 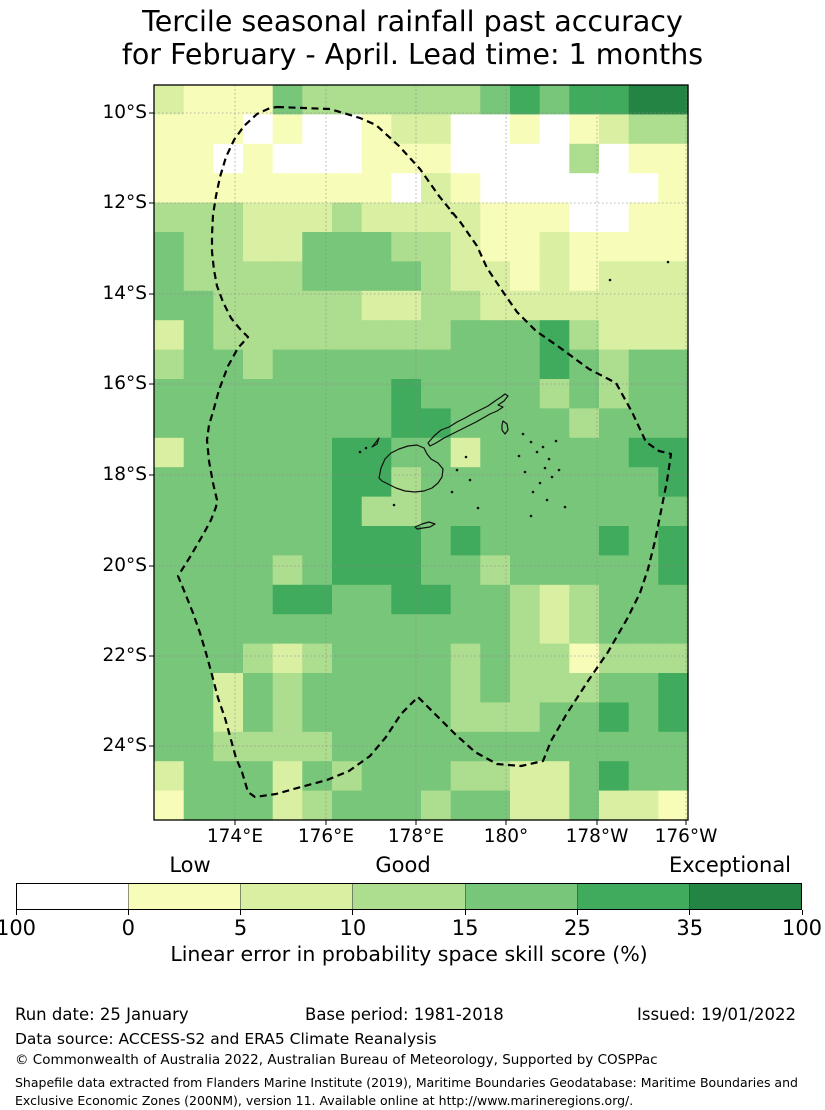 I want to click on lat-tick-label: 22°S, so click(x=124, y=655).